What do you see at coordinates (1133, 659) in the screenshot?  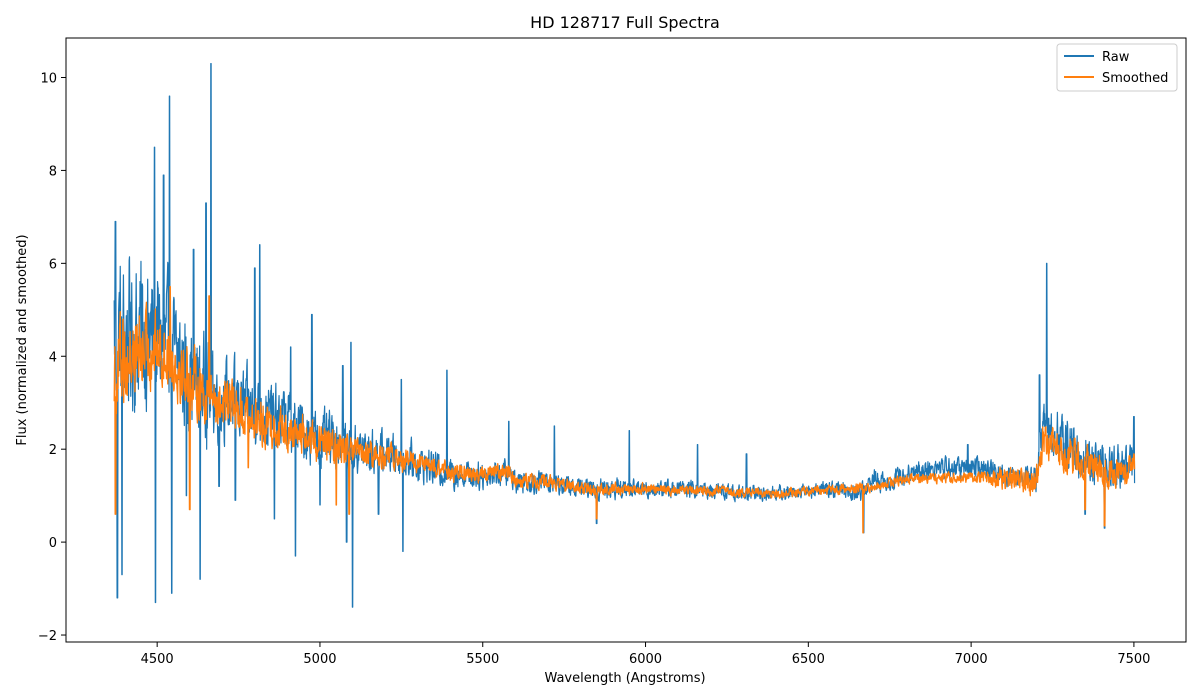 I see `x-tick-label: 7500` at bounding box center [1133, 659].